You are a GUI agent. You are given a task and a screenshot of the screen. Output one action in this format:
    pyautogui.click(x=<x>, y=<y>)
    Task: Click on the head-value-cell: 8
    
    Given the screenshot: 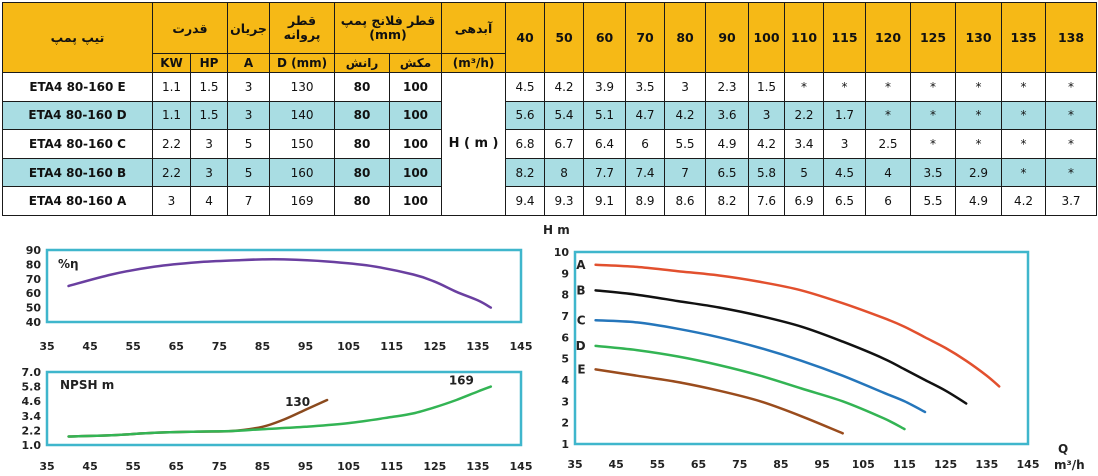 What is the action you would take?
    pyautogui.click(x=564, y=172)
    